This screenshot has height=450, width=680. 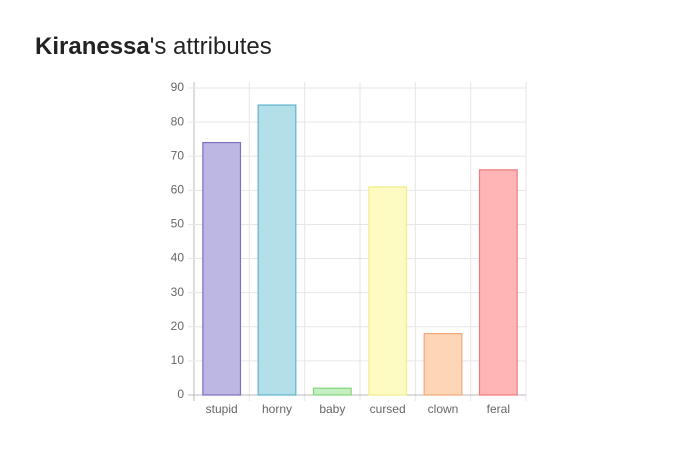 What do you see at coordinates (178, 326) in the screenshot?
I see `y-tick-label: 20` at bounding box center [178, 326].